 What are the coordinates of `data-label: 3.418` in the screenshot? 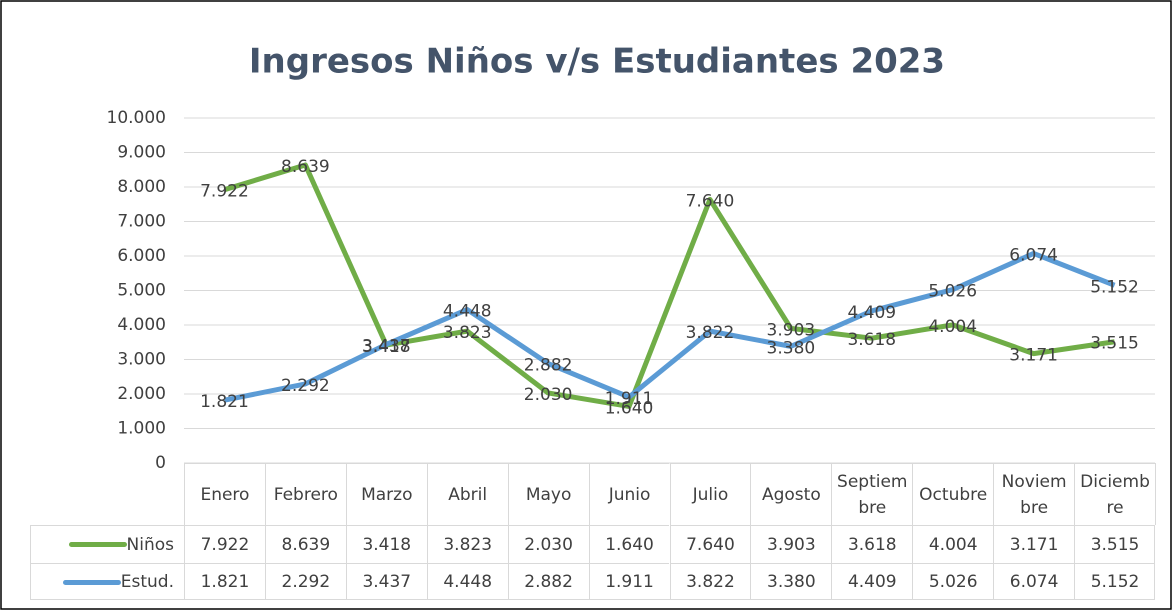 It's located at (386, 347).